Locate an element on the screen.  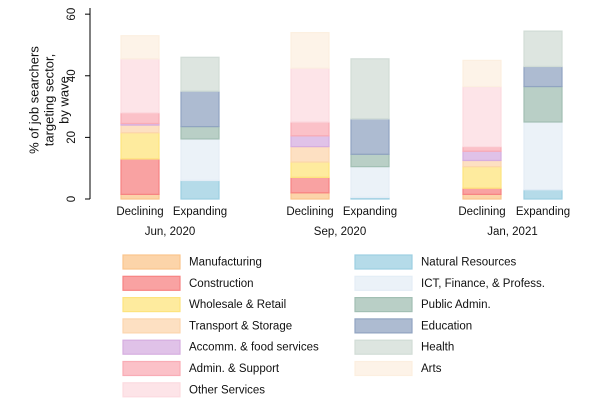
y-tick-label: 60 is located at coordinates (72, 14).